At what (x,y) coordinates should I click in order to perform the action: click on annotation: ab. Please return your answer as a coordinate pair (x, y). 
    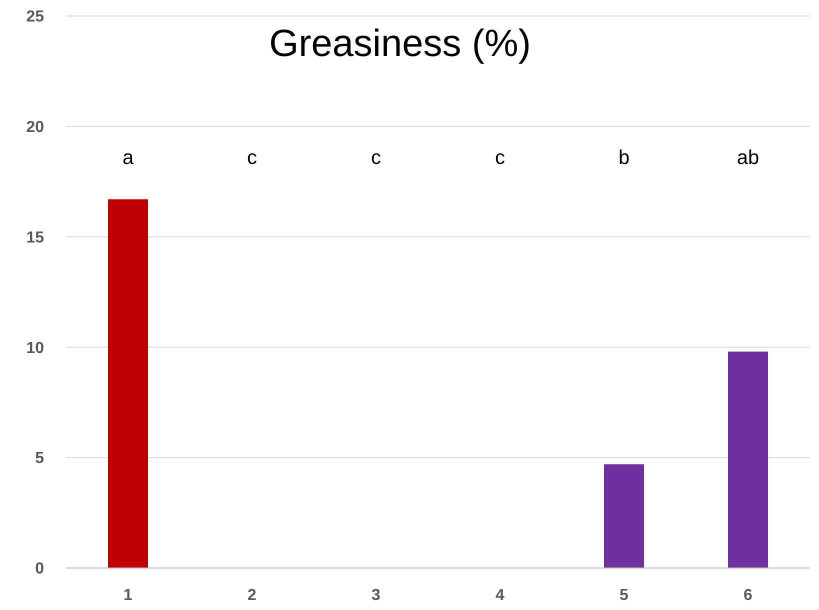
    Looking at the image, I should click on (748, 158).